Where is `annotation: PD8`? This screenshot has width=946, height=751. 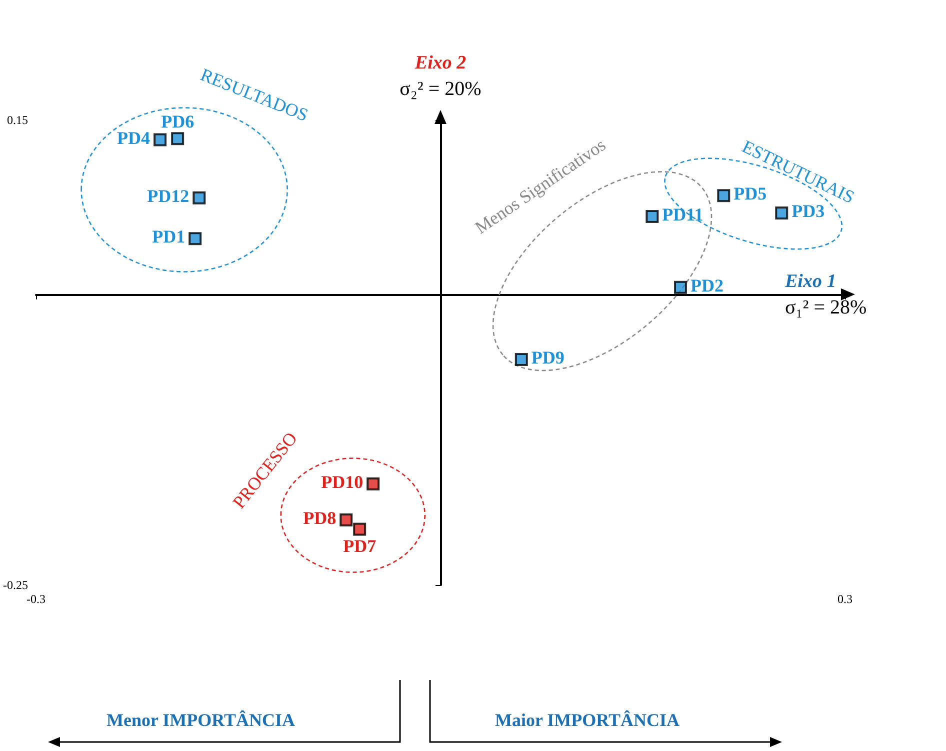
annotation: PD8 is located at coordinates (319, 518).